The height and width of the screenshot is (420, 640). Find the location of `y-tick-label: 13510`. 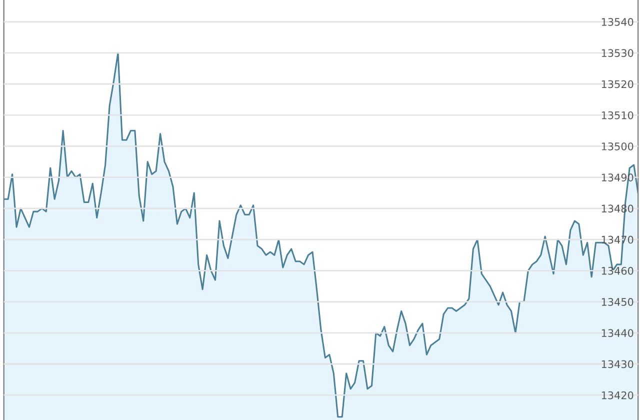

y-tick-label: 13510 is located at coordinates (618, 115).